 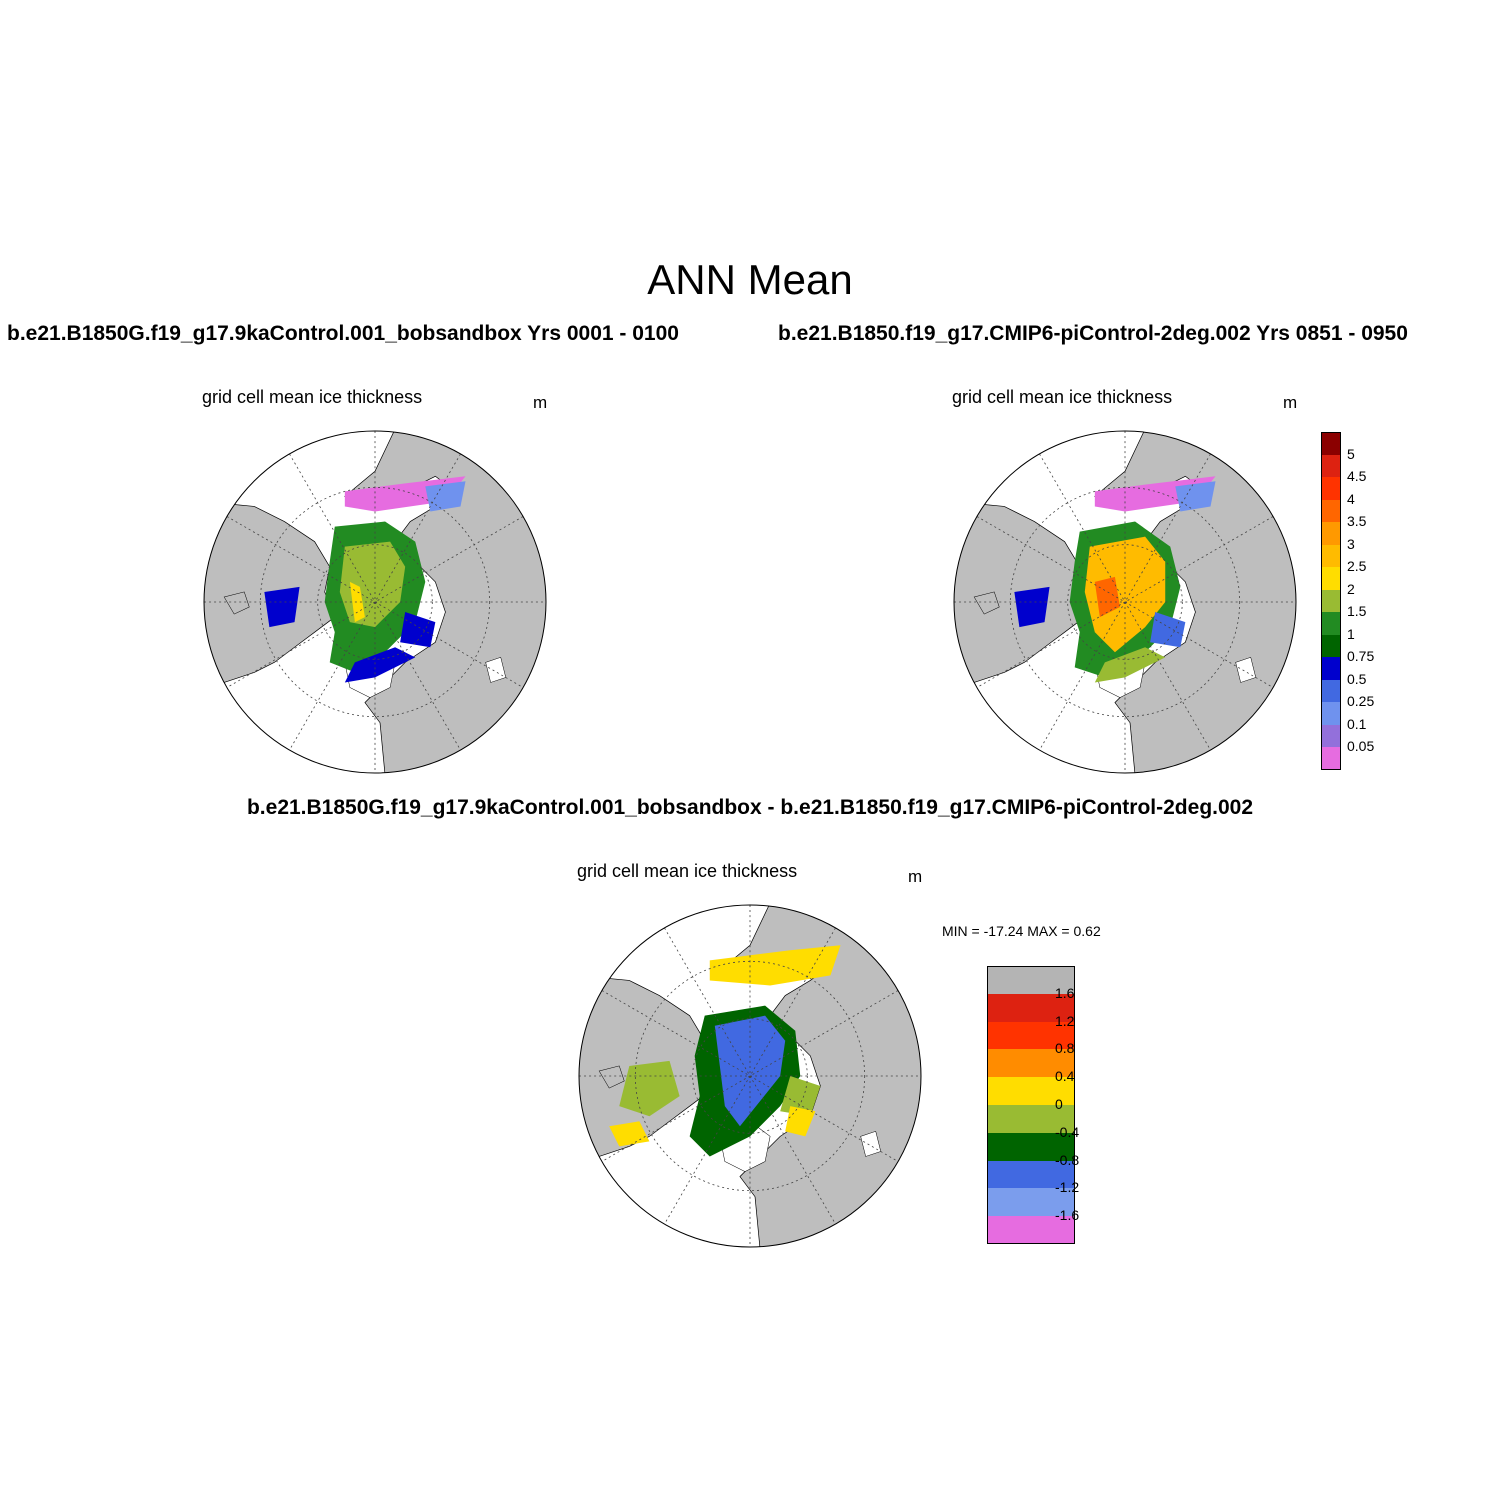 What do you see at coordinates (1361, 701) in the screenshot?
I see `colorbar-thickness-label: 0.25` at bounding box center [1361, 701].